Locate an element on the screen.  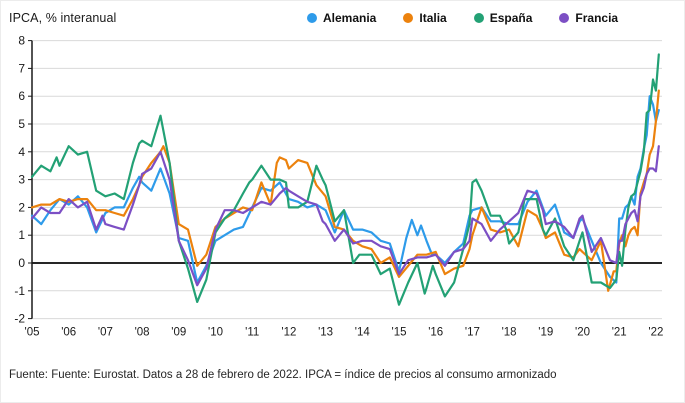
legend-item-alemania: Alemania is located at coordinates (341, 18).